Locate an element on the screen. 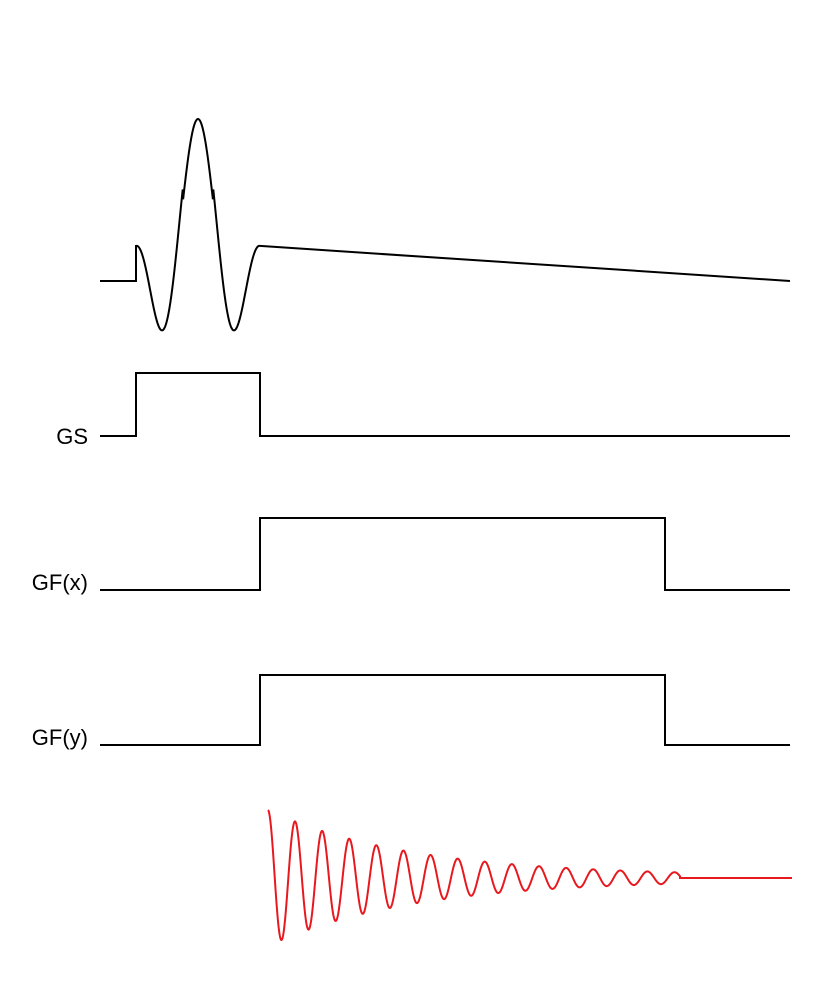  signal-channel is located at coordinates (529, 875).